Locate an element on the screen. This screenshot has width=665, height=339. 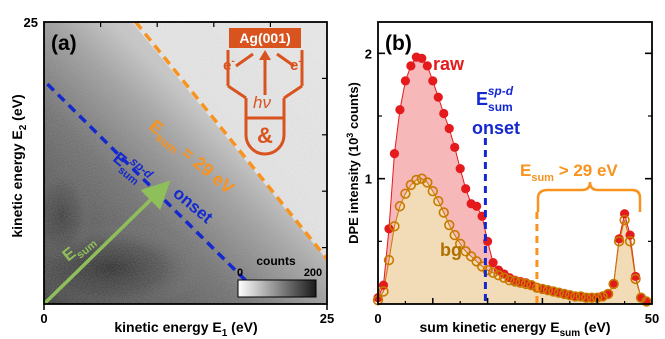
panel-b-label: (b) is located at coordinates (398, 43).